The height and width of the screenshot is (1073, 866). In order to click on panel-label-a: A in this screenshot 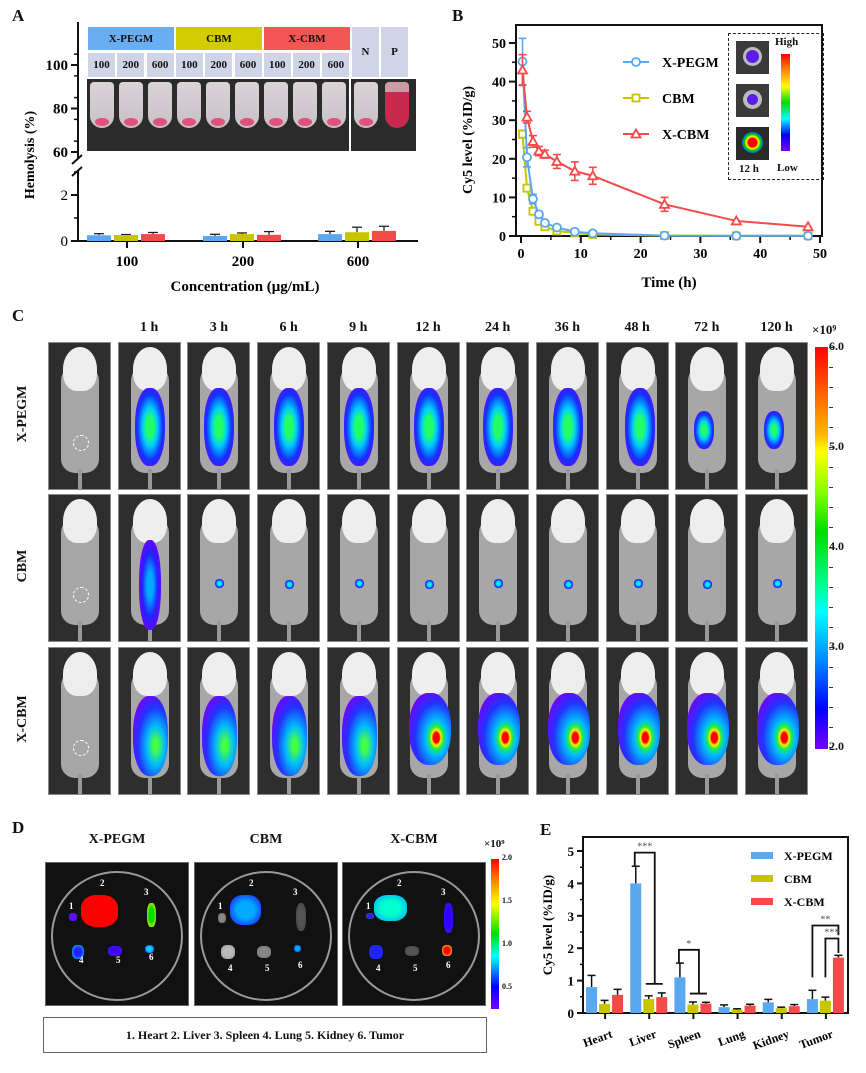, I will do `click(18, 15)`.